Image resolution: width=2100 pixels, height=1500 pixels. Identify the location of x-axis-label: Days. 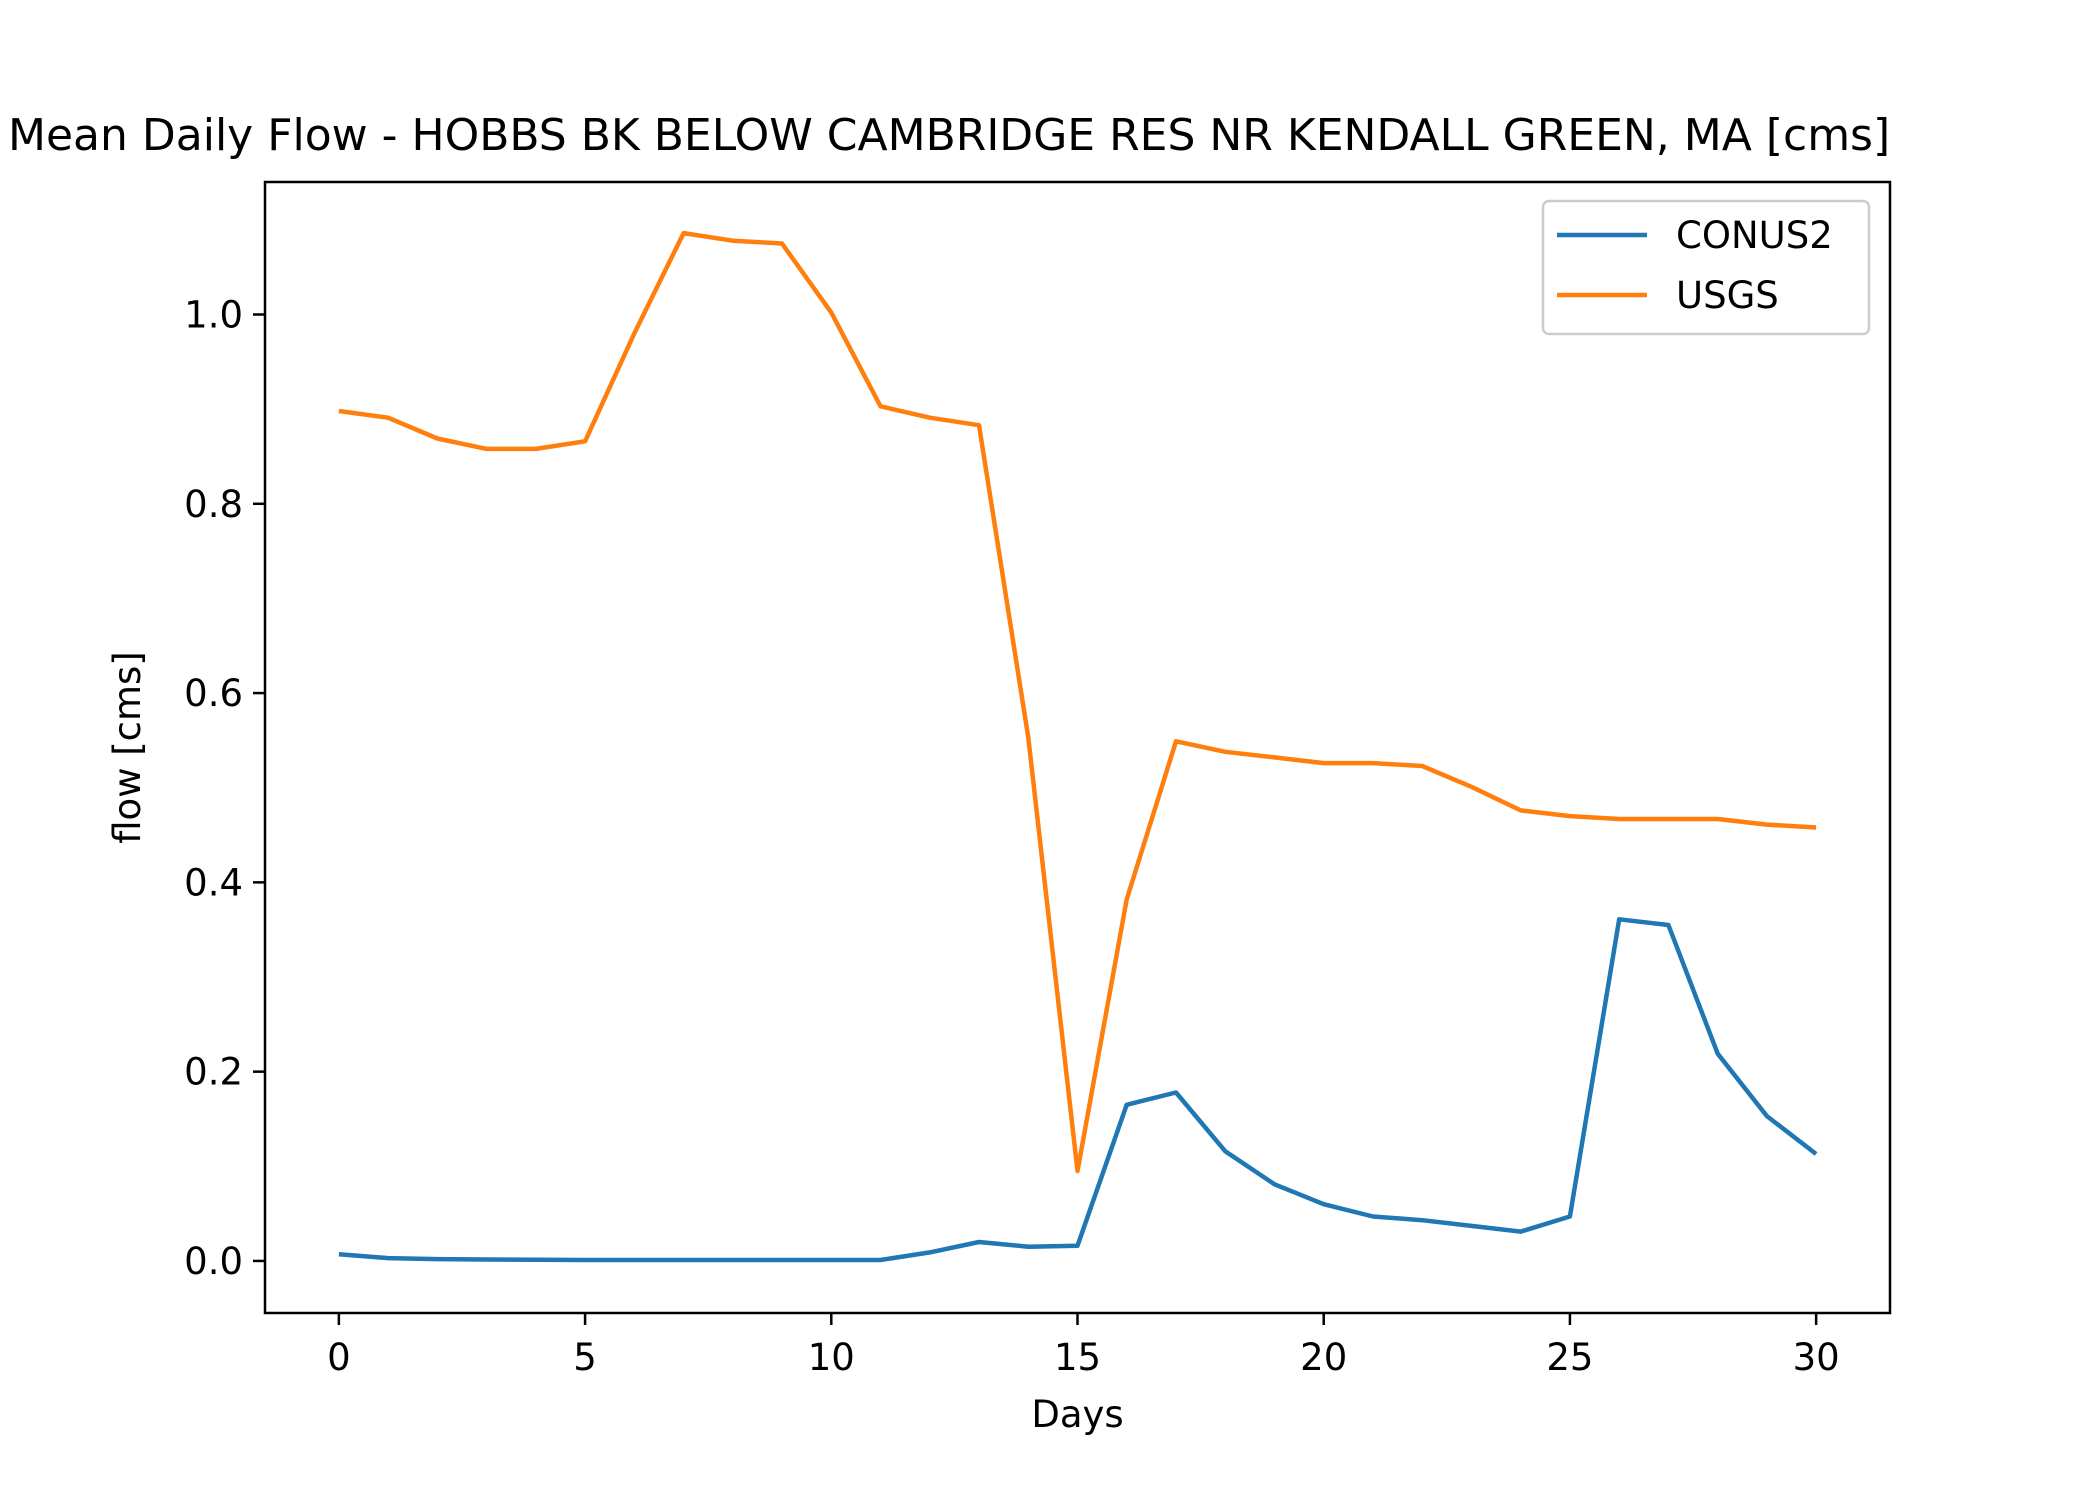
(1077, 1414).